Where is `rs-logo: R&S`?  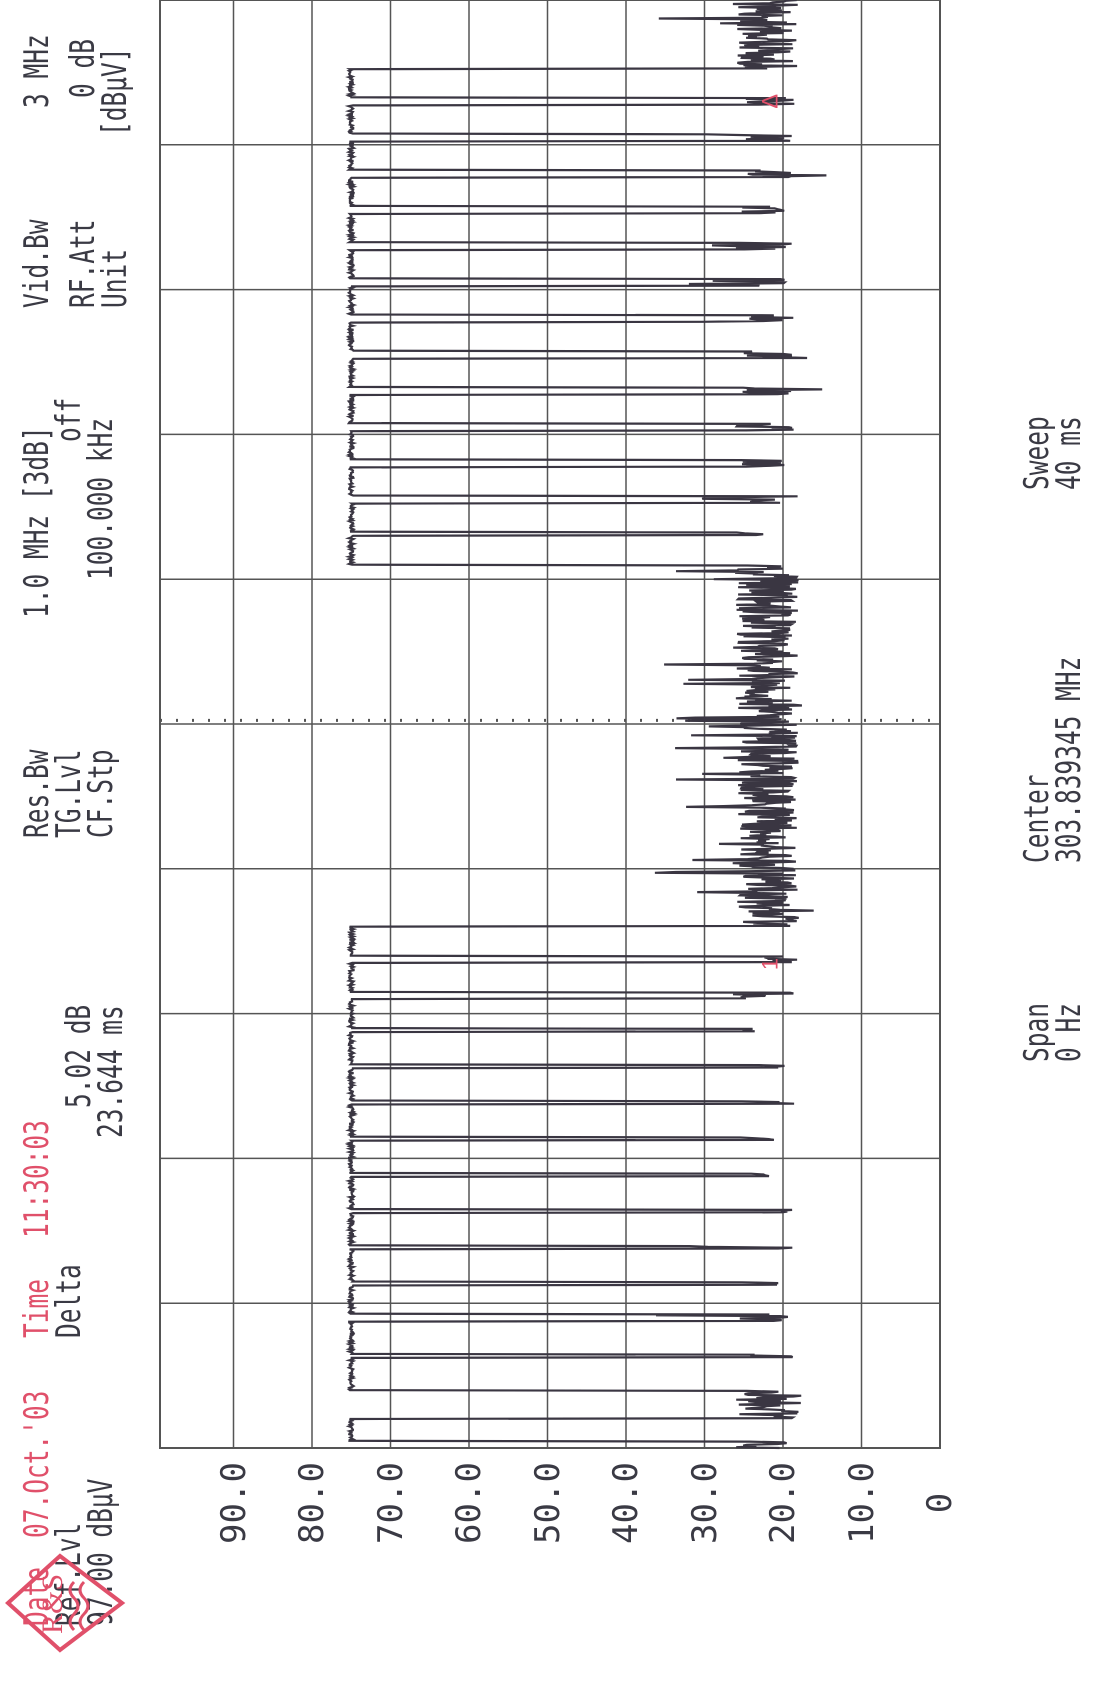
rs-logo: R&S is located at coordinates (65, 1603).